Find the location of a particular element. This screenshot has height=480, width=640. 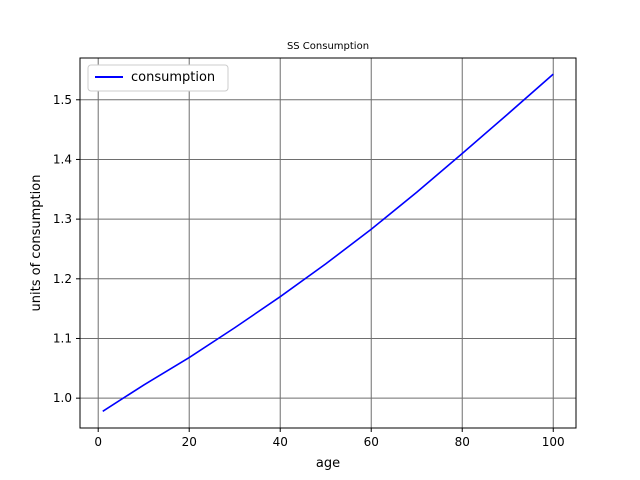

y-tick-label: 1.5 is located at coordinates (62, 100).